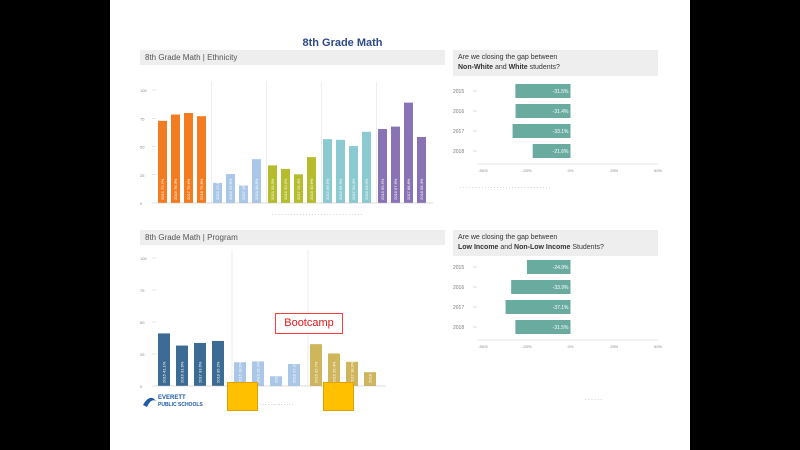 This screenshot has width=800, height=450. Describe the element at coordinates (172, 398) in the screenshot. I see `logo-text-1: EVERETT` at that location.